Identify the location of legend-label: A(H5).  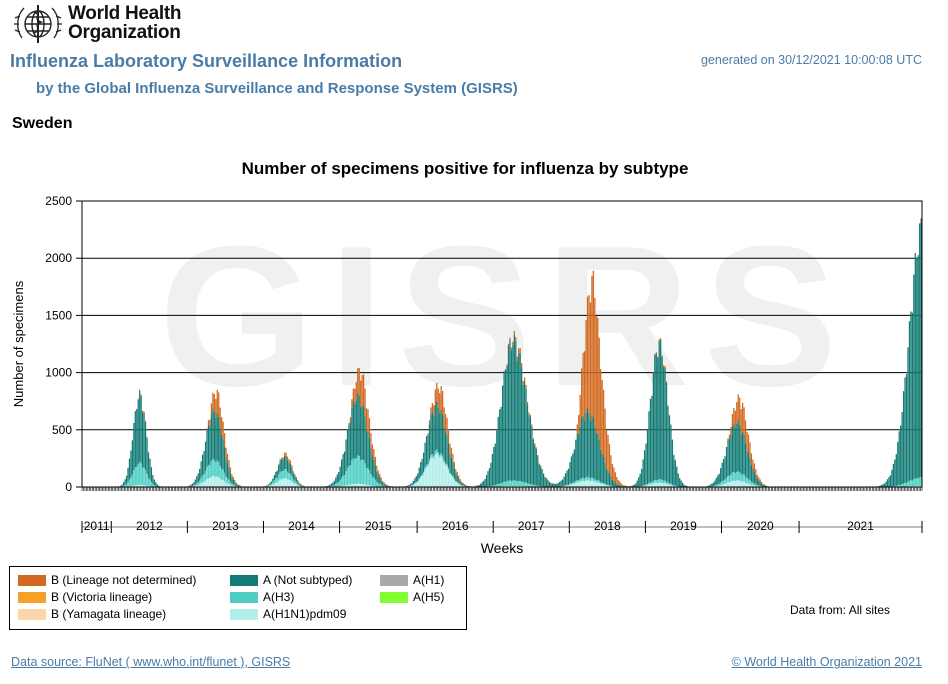
(429, 597).